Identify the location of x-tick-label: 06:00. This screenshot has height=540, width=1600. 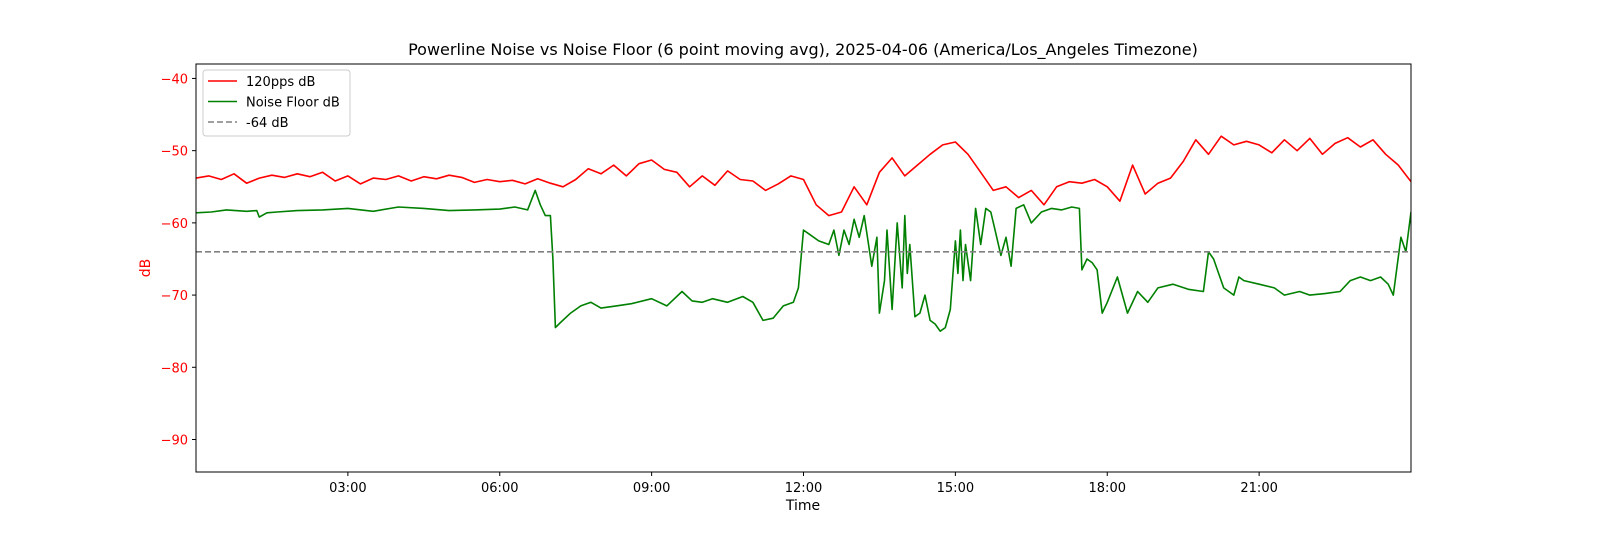
(499, 488).